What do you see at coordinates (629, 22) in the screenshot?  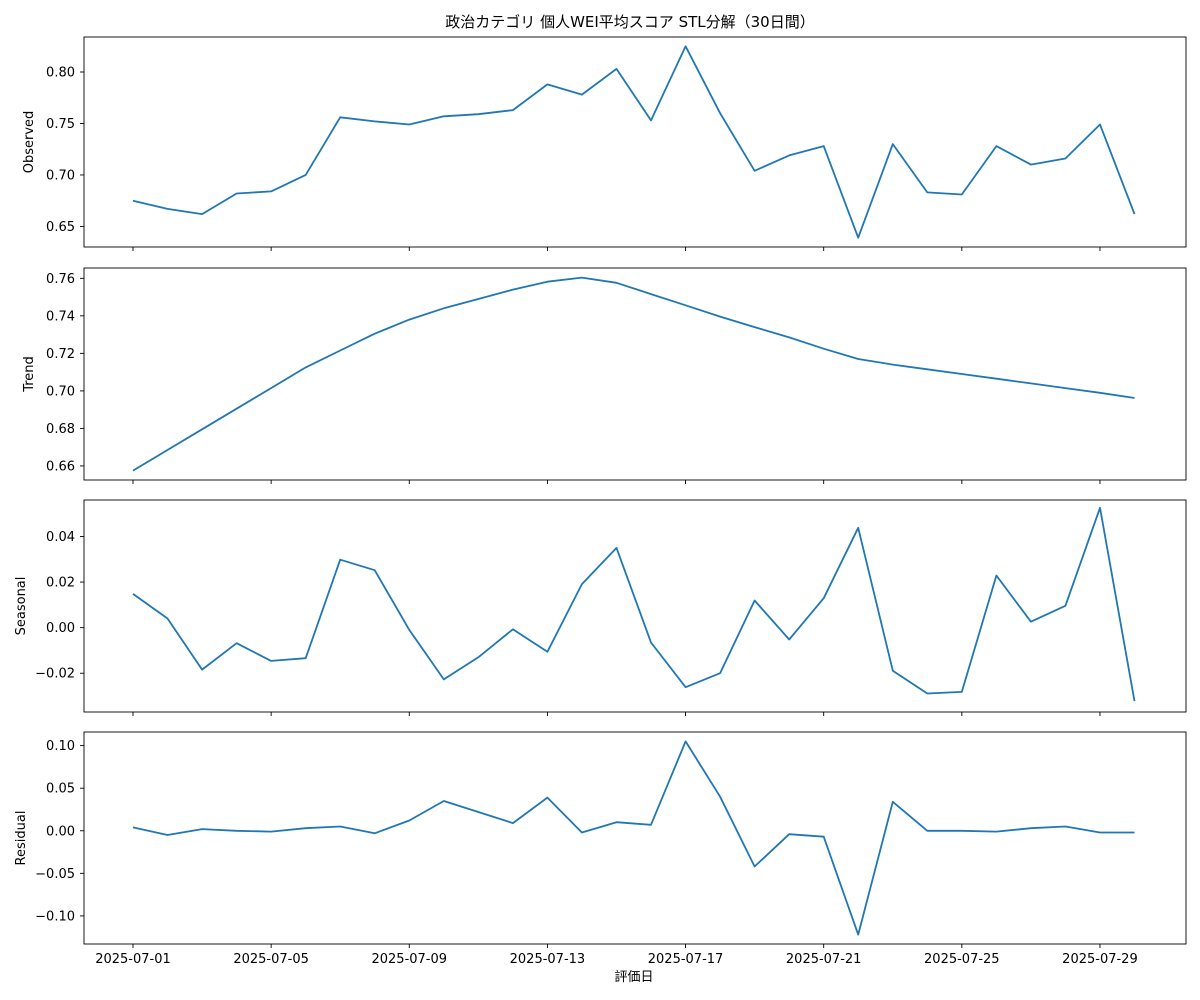 I see `chart-title: 政治カテゴリ 個人WEI平均スコア STL分解（30日間）` at bounding box center [629, 22].